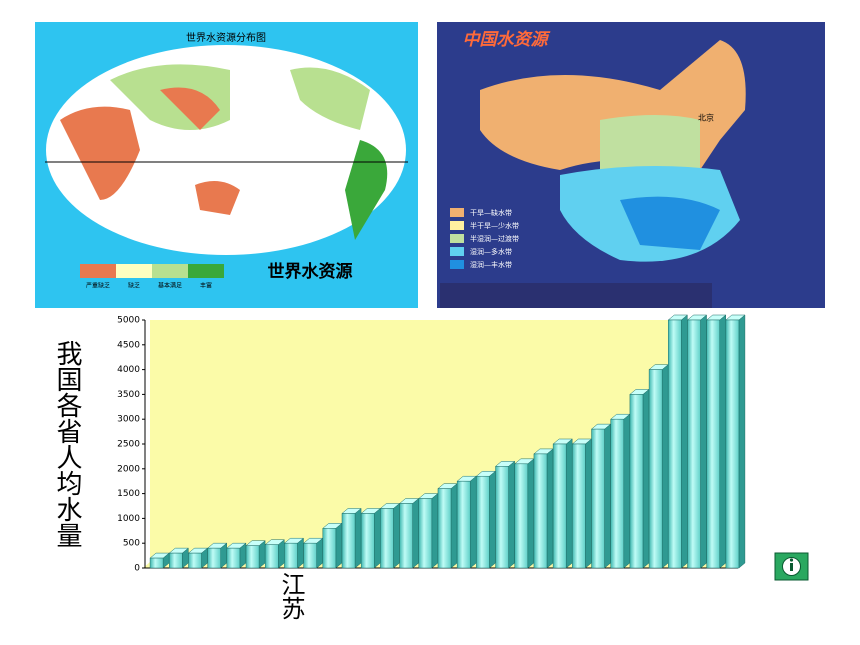 This screenshot has width=860, height=645. Describe the element at coordinates (206, 286) in the screenshot. I see `legend-label: 丰富` at that location.